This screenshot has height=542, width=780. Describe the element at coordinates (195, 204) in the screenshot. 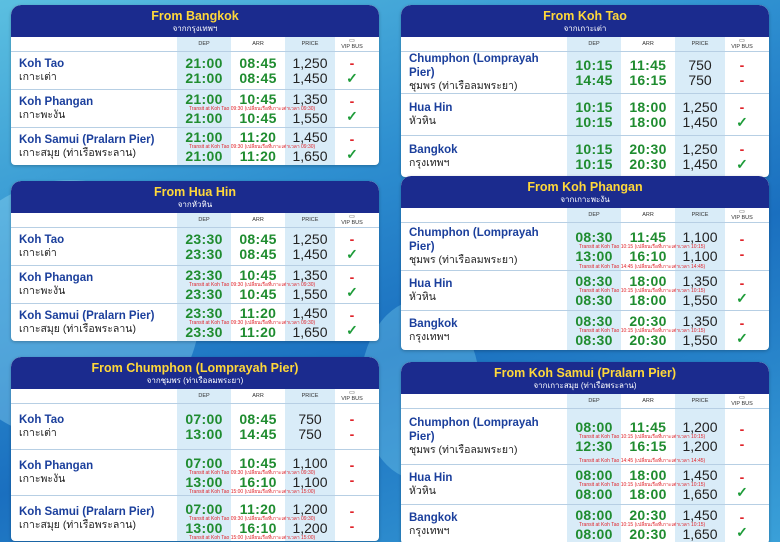

I see `panel-subtitle: จากหัวหิน` at that location.